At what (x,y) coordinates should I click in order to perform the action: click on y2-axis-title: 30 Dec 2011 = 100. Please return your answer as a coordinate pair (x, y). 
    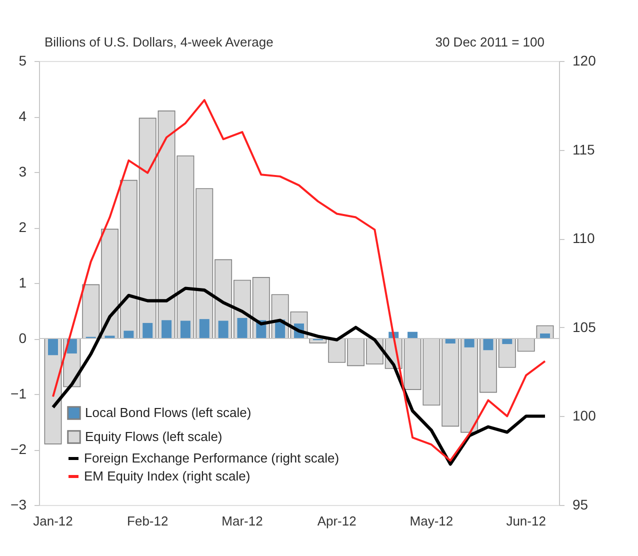
    Looking at the image, I should click on (489, 42).